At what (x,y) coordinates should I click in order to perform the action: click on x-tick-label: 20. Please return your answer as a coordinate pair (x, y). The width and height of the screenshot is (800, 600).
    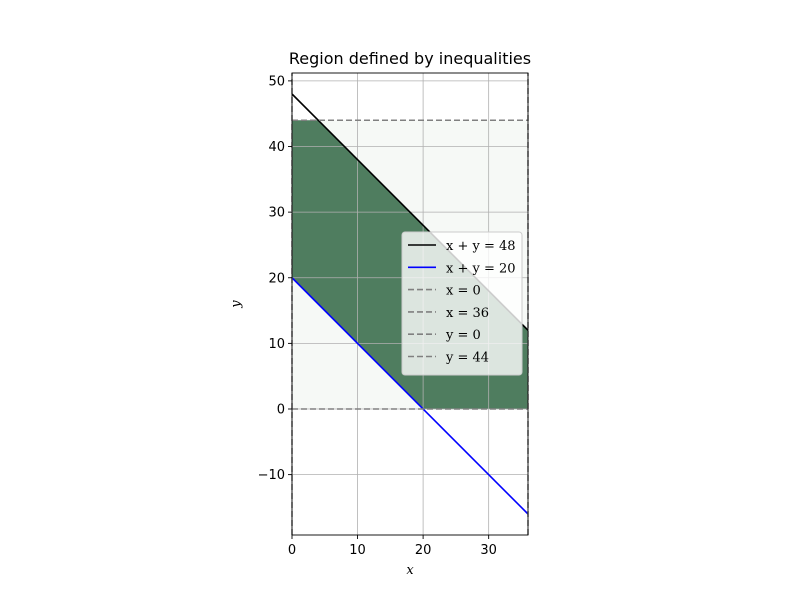
    Looking at the image, I should click on (423, 550).